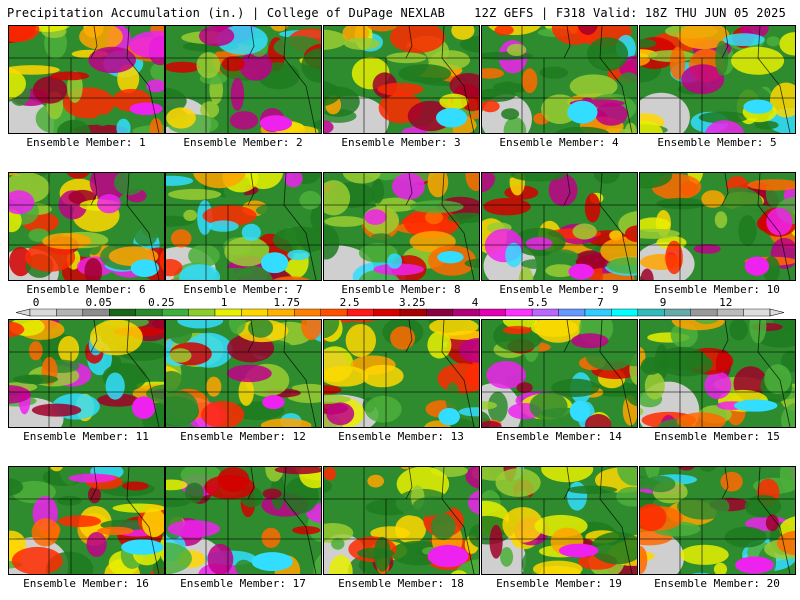  What do you see at coordinates (717, 142) in the screenshot?
I see `ensemble-member-label: Ensemble Member: 5` at bounding box center [717, 142].